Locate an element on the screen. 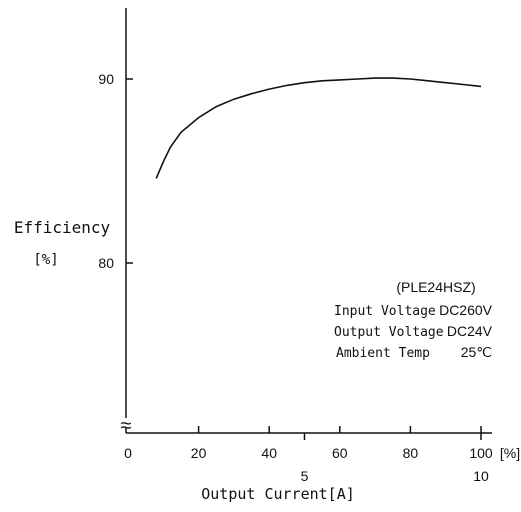 The height and width of the screenshot is (512, 521). efficiency-curve is located at coordinates (318, 128).